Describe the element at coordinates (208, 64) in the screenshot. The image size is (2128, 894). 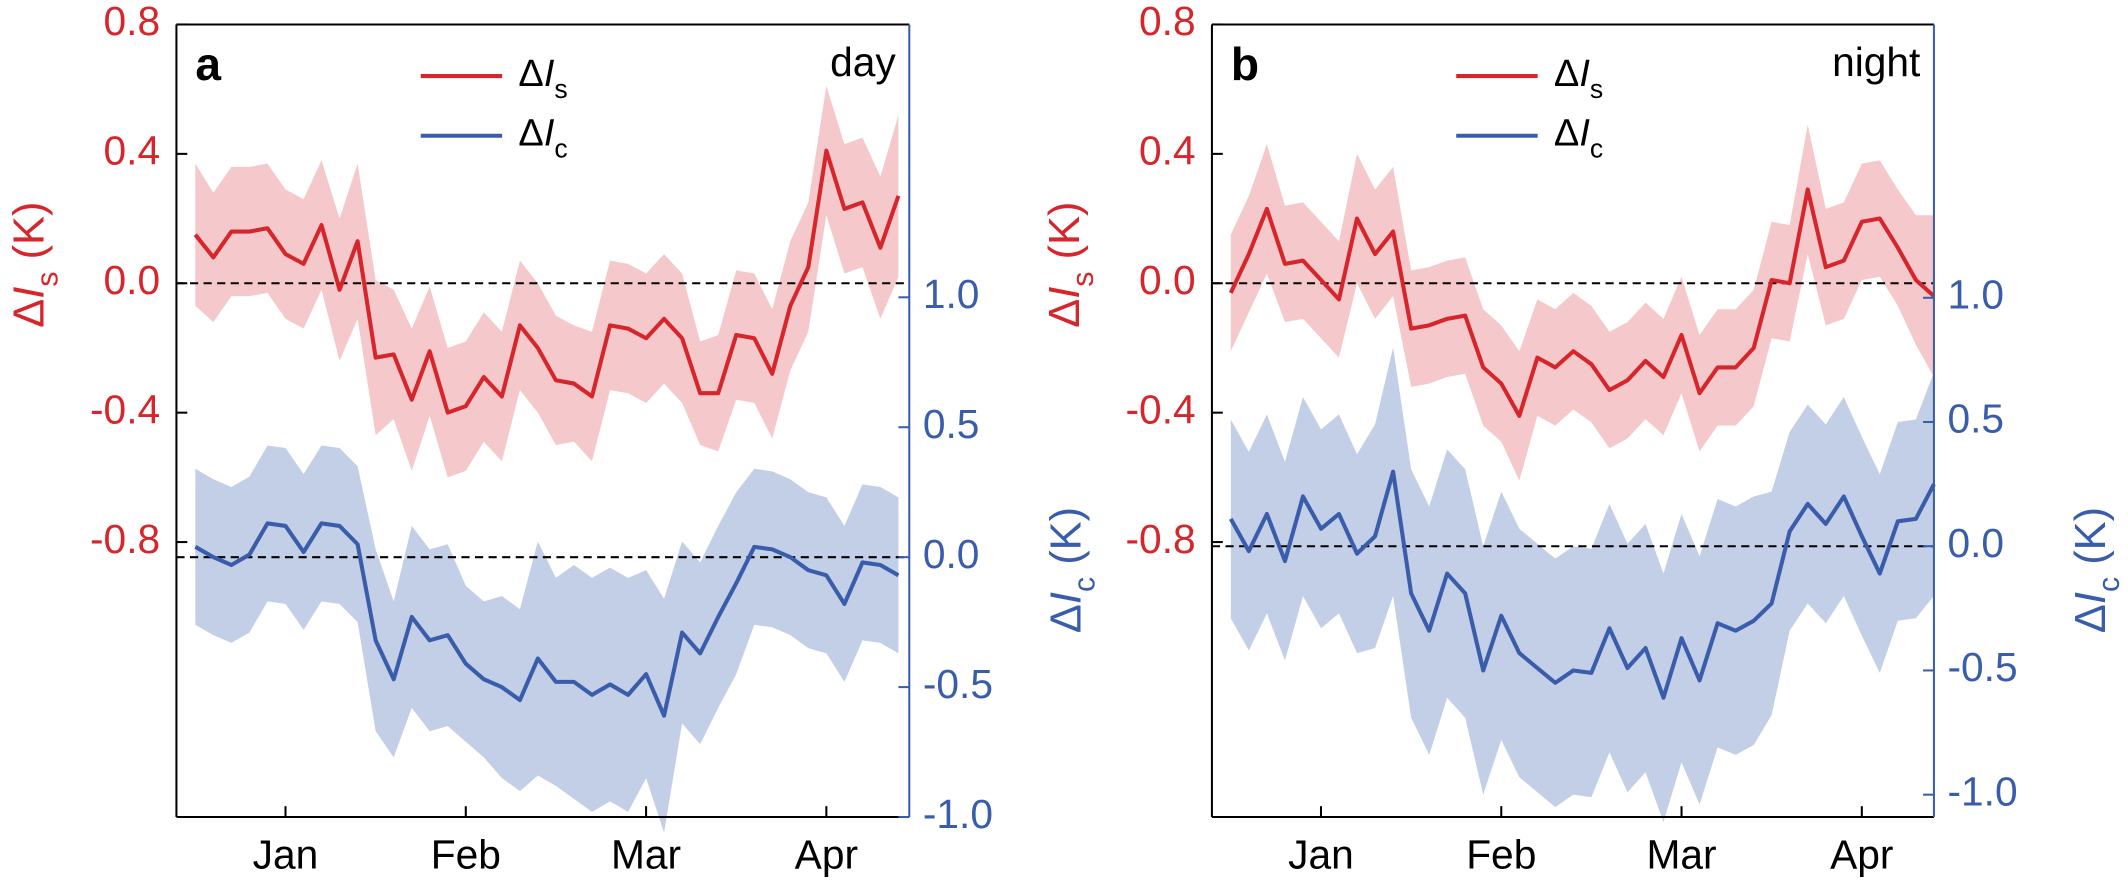
I see `panel-label: a` at that location.